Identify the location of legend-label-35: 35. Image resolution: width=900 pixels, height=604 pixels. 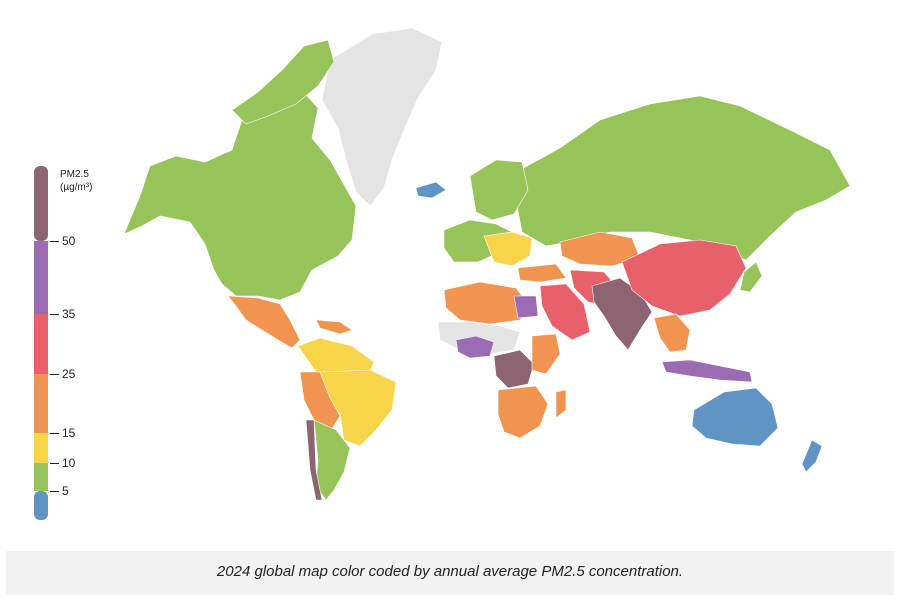
(69, 314).